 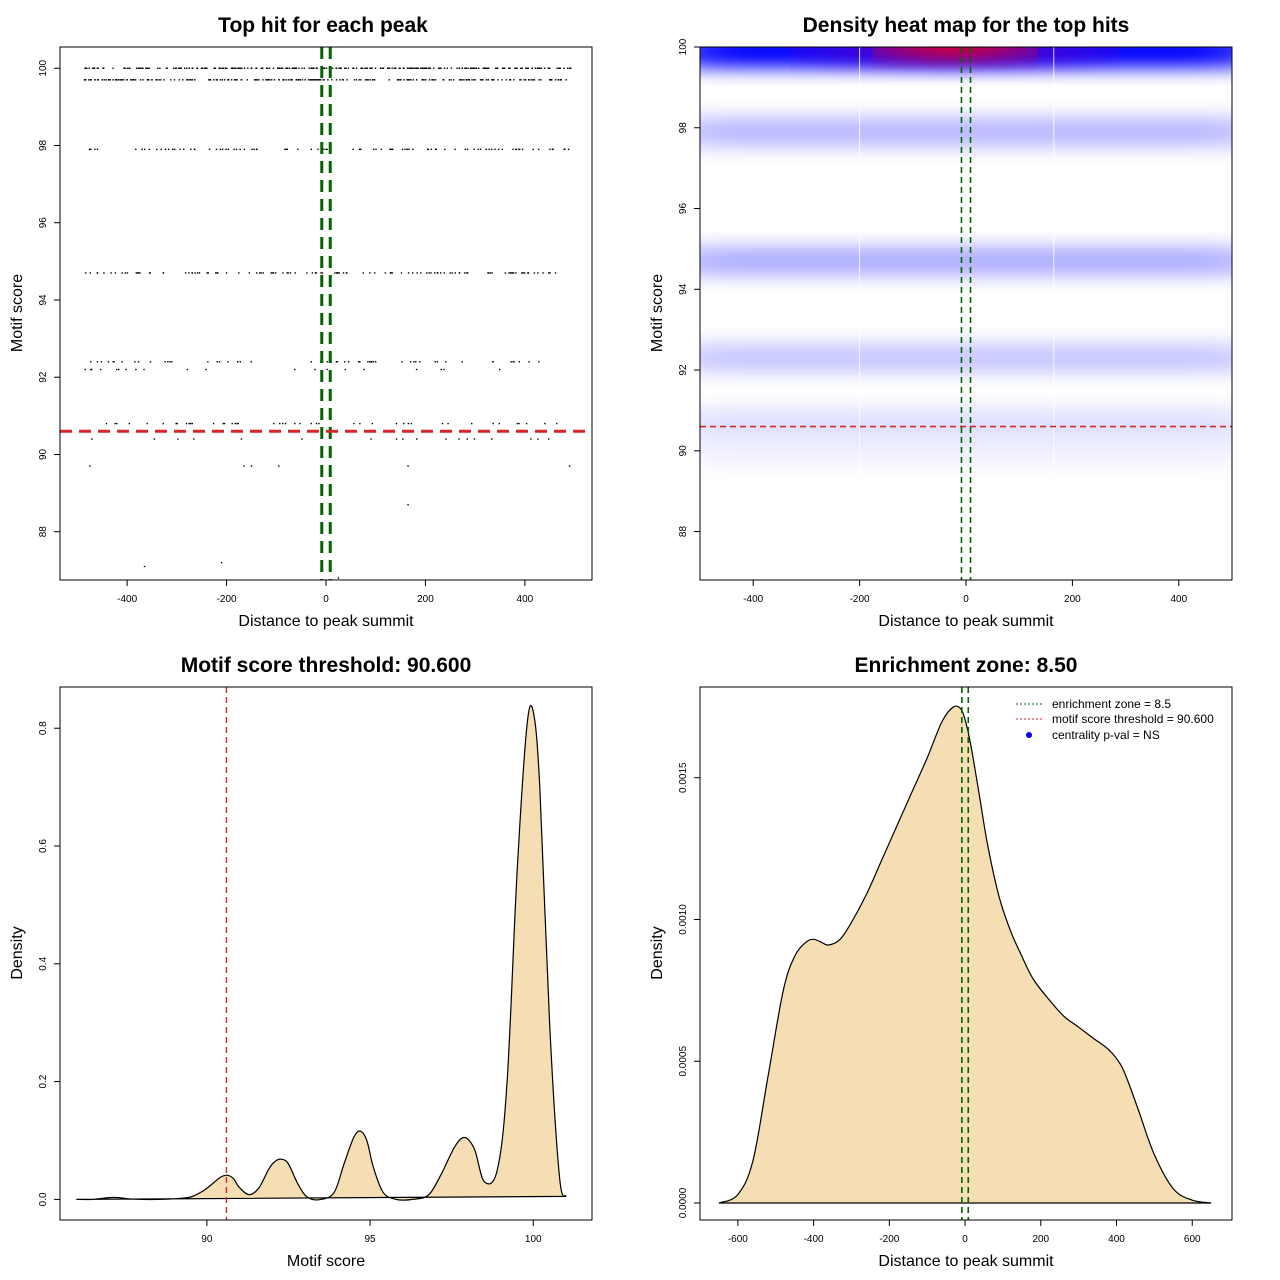 What do you see at coordinates (1072, 599) in the screenshot?
I see `heatmap-x-tick-label: 200` at bounding box center [1072, 599].